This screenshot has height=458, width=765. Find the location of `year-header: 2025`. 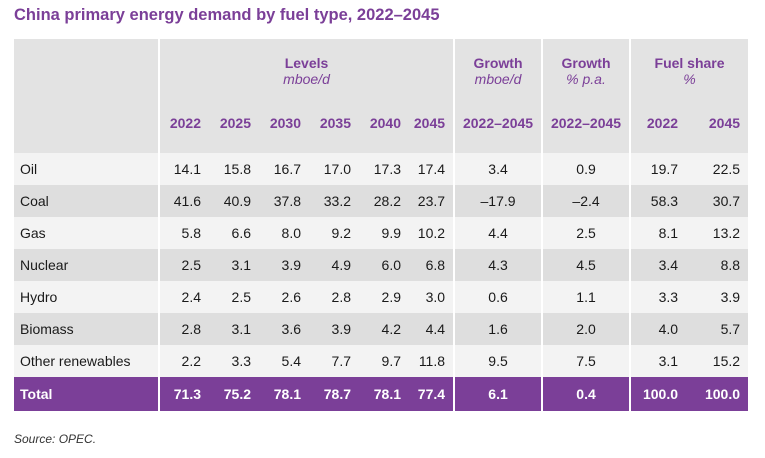

year-header: 2025 is located at coordinates (234, 123).